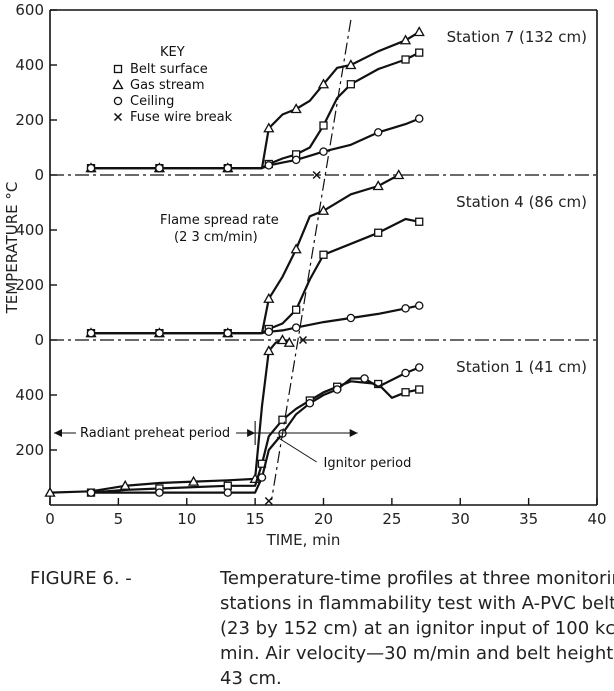 The image size is (614, 691). What do you see at coordinates (368, 463) in the screenshot?
I see `ignitor-label: Ignitor period` at bounding box center [368, 463].